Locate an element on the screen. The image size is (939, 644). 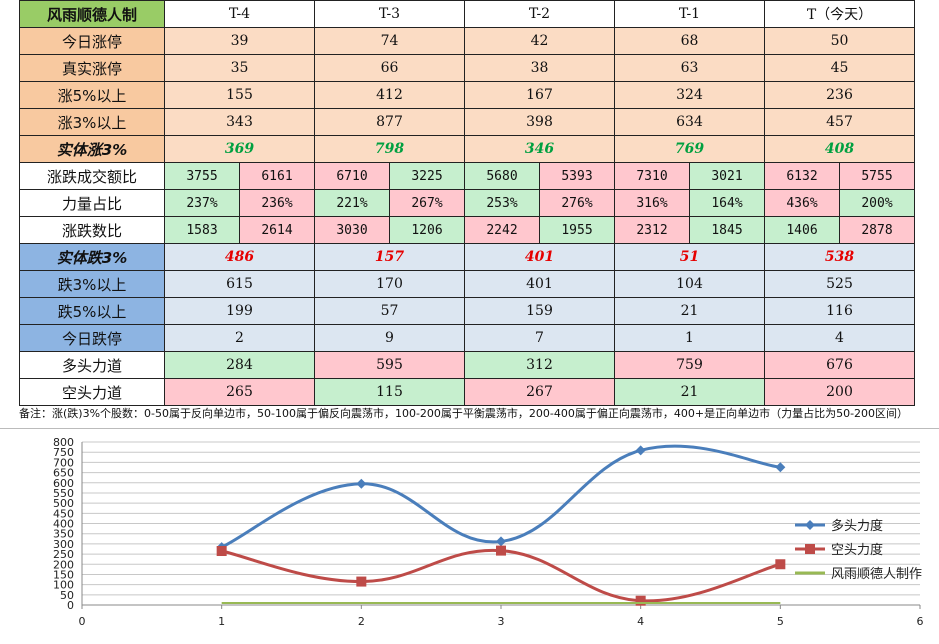
table-cell: 3030 is located at coordinates (352, 230).